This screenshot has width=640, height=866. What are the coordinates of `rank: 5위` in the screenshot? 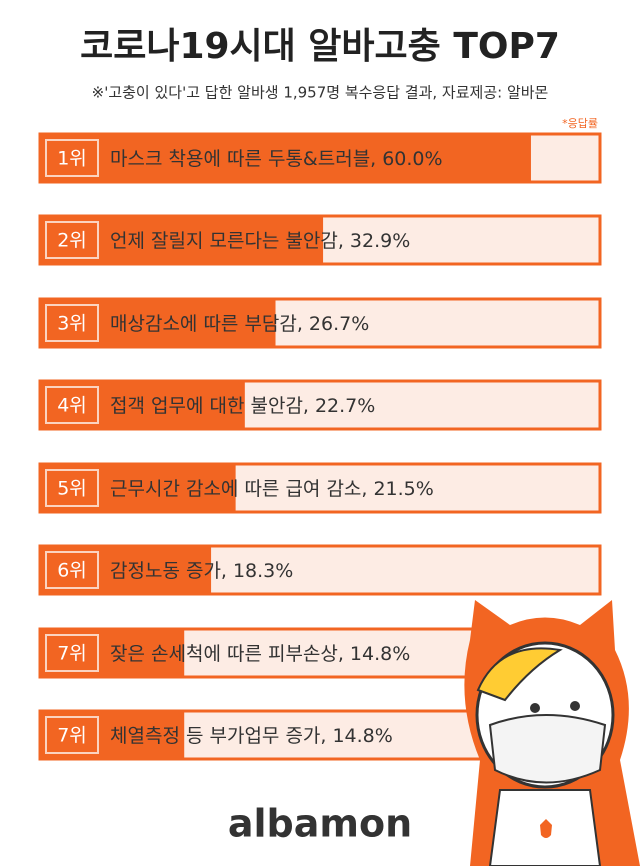 It's located at (72, 489).